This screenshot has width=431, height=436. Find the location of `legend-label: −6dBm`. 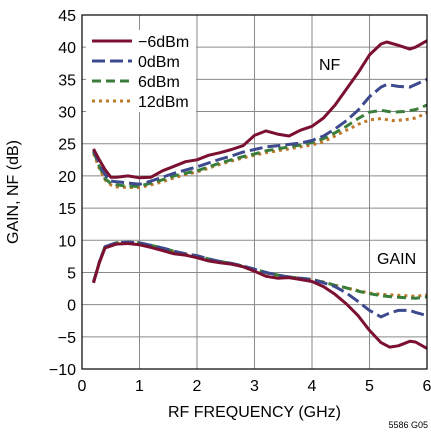

legend-label: −6dBm is located at coordinates (163, 42).